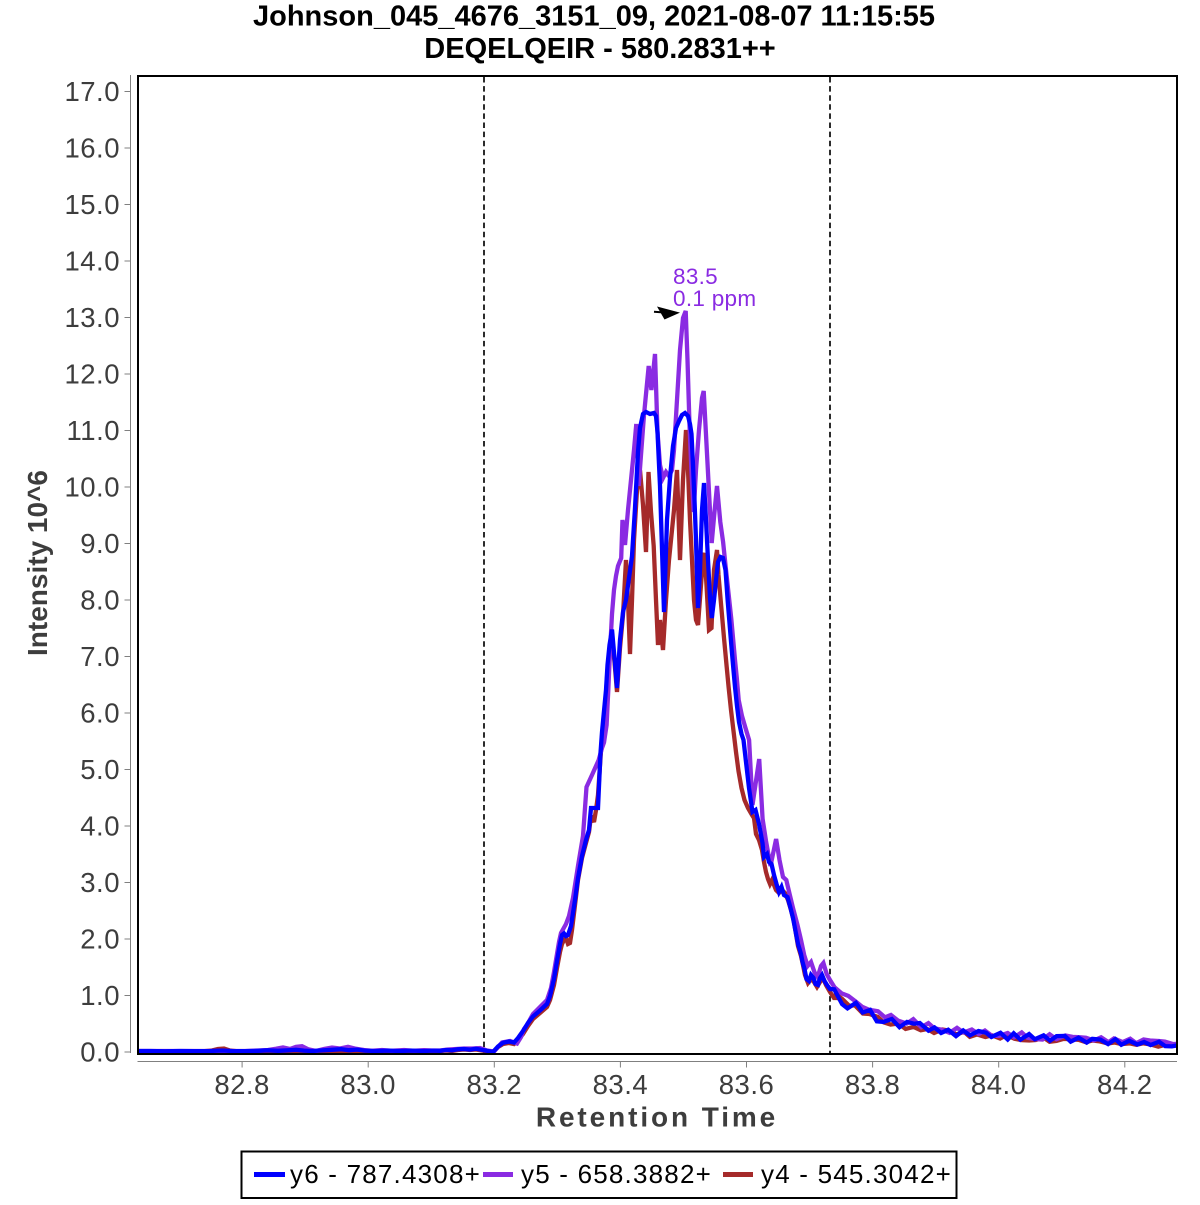 The height and width of the screenshot is (1205, 1200). What do you see at coordinates (92, 91) in the screenshot?
I see `svg-text: 17.0` at bounding box center [92, 91].